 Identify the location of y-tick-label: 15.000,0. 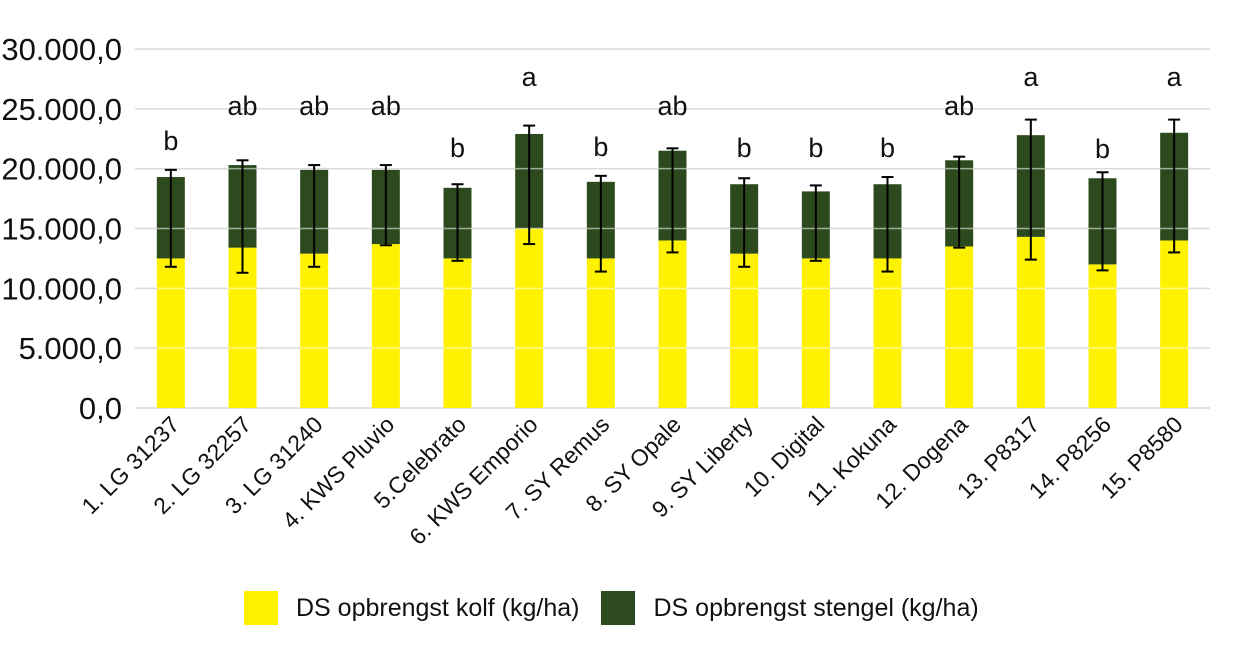
(61, 229).